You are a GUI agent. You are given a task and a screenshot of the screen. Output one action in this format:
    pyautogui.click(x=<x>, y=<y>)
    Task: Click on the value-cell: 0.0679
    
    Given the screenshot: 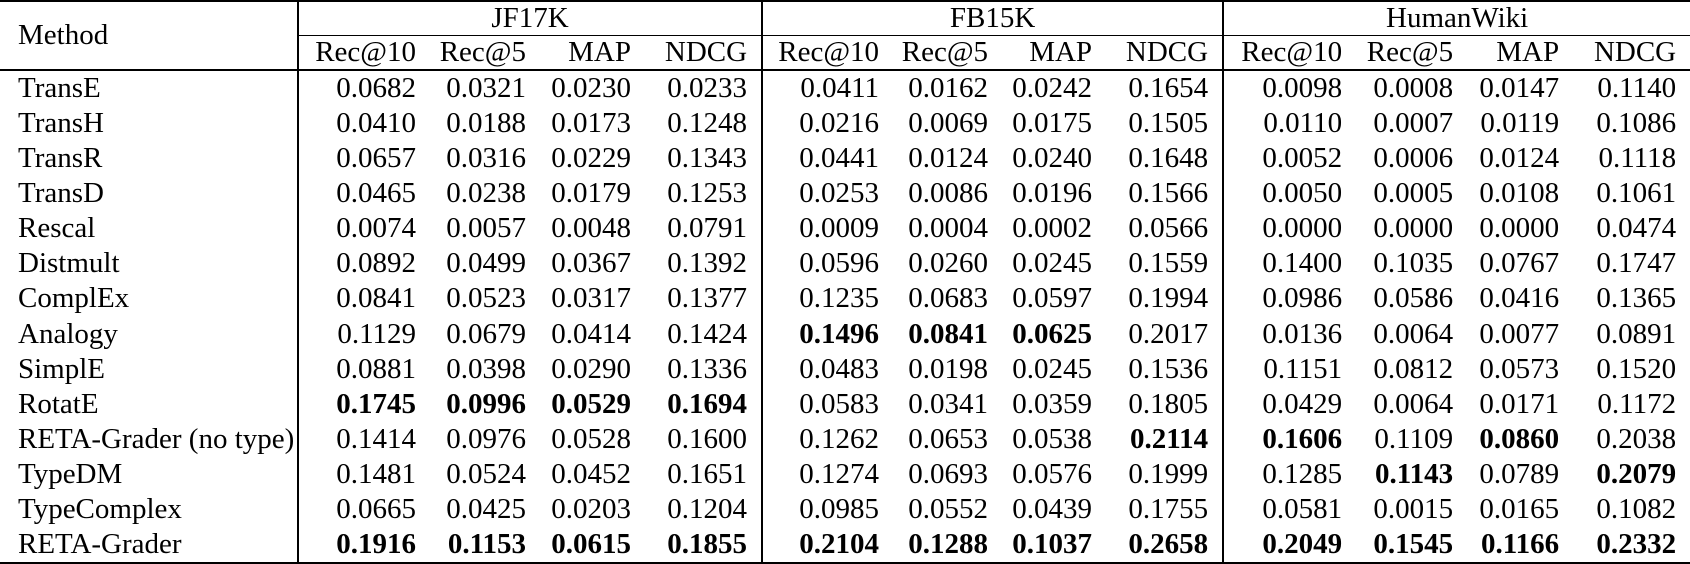 What is the action you would take?
    pyautogui.click(x=486, y=333)
    